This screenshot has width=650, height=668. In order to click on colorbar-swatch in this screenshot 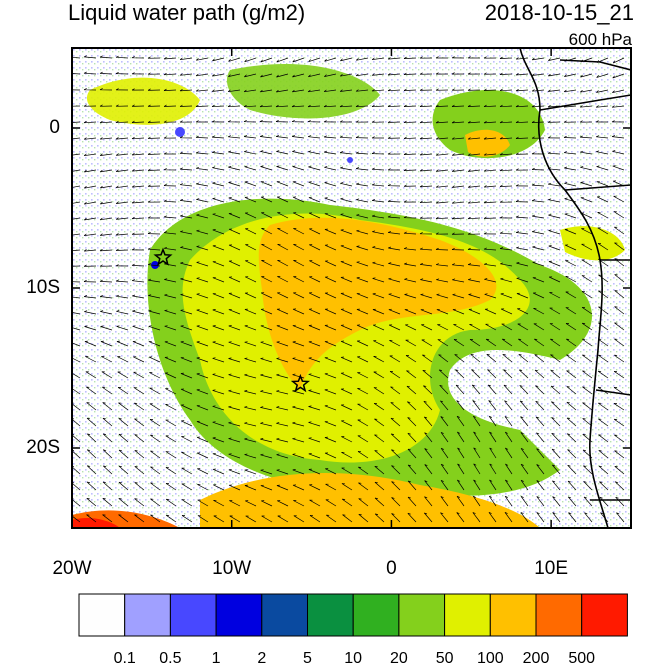, I will do `click(239, 615)`.